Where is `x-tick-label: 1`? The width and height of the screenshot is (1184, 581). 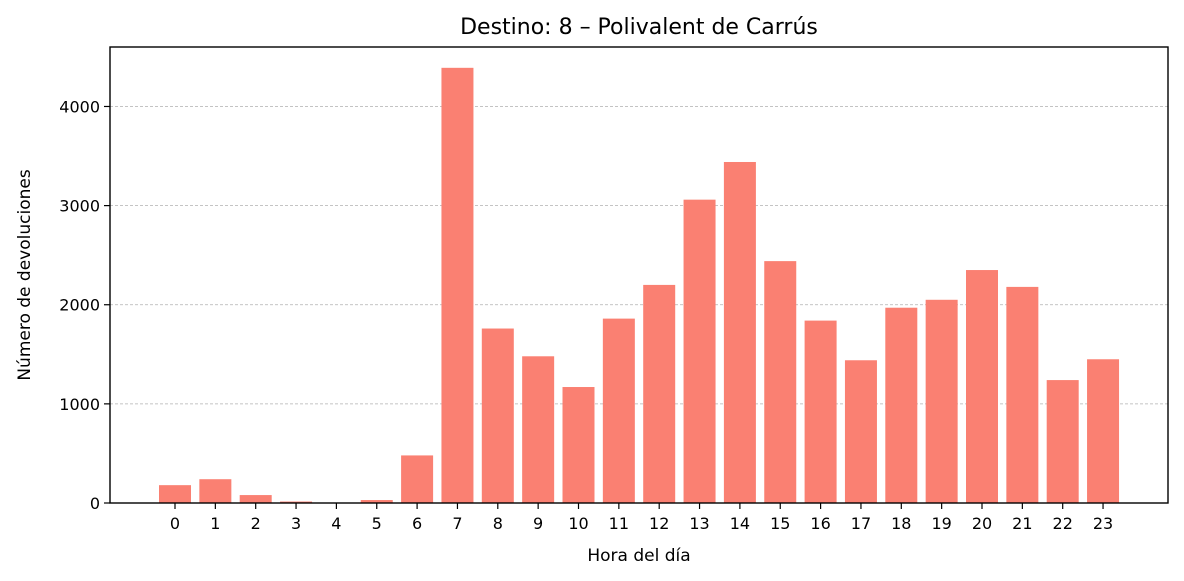
x-tick-label: 1 is located at coordinates (215, 523).